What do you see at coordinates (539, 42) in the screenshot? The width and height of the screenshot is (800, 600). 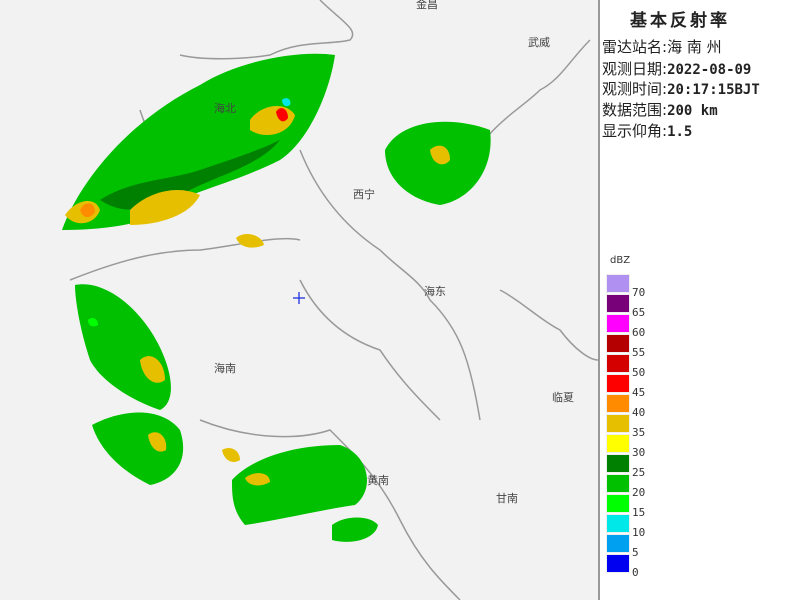 I see `city-label: 武威` at bounding box center [539, 42].